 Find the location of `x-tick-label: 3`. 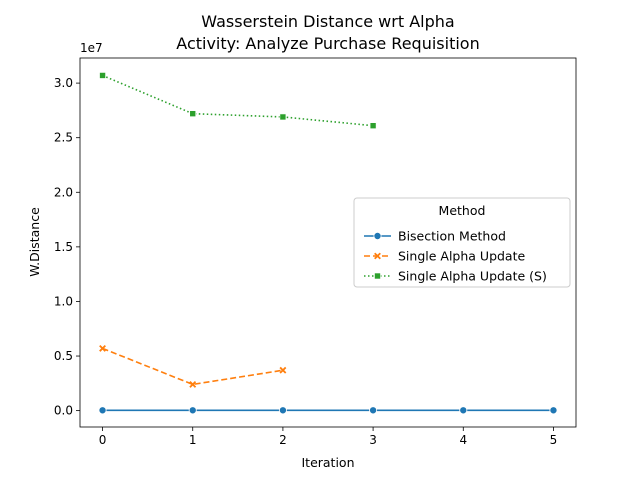

x-tick-label: 3 is located at coordinates (373, 440).